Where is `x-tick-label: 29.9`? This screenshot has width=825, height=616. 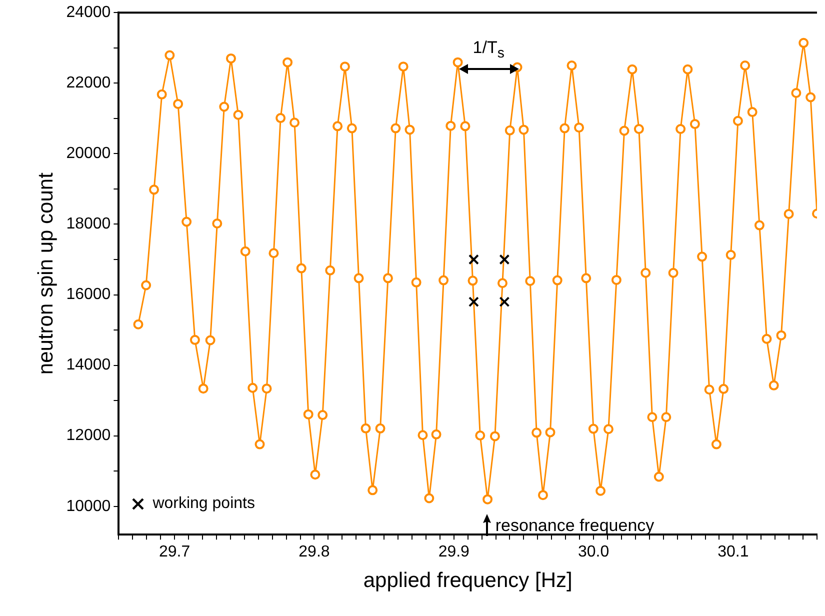 x-tick-label: 29.9 is located at coordinates (454, 552).